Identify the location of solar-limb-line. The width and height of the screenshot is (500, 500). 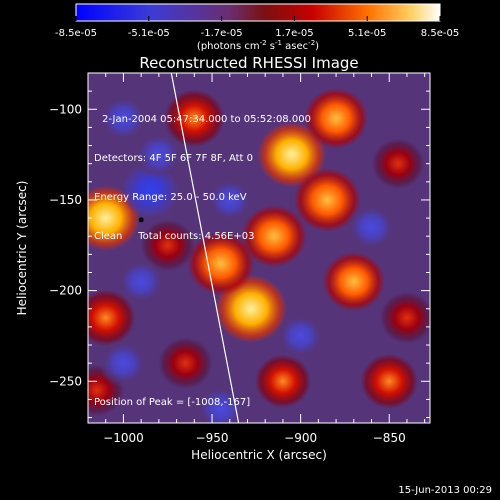
(205, 248).